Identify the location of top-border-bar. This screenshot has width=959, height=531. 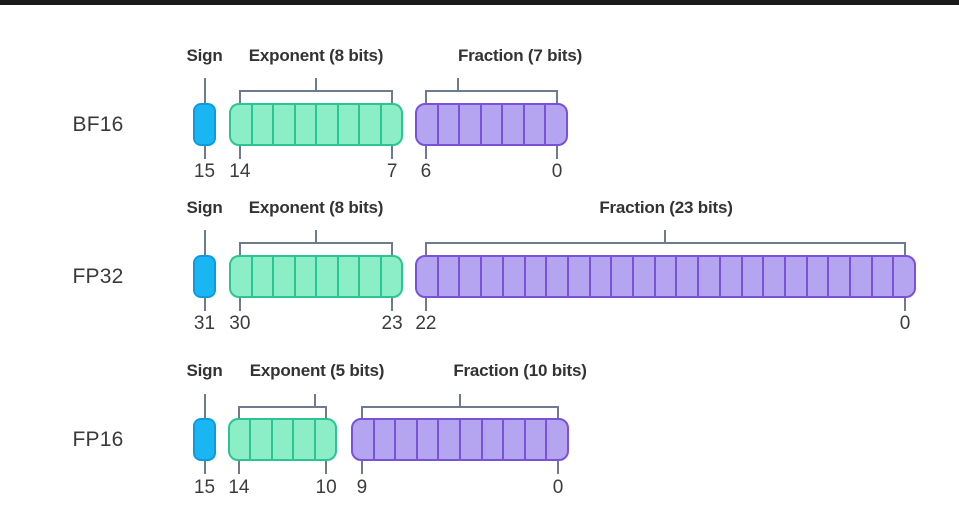
(479, 2).